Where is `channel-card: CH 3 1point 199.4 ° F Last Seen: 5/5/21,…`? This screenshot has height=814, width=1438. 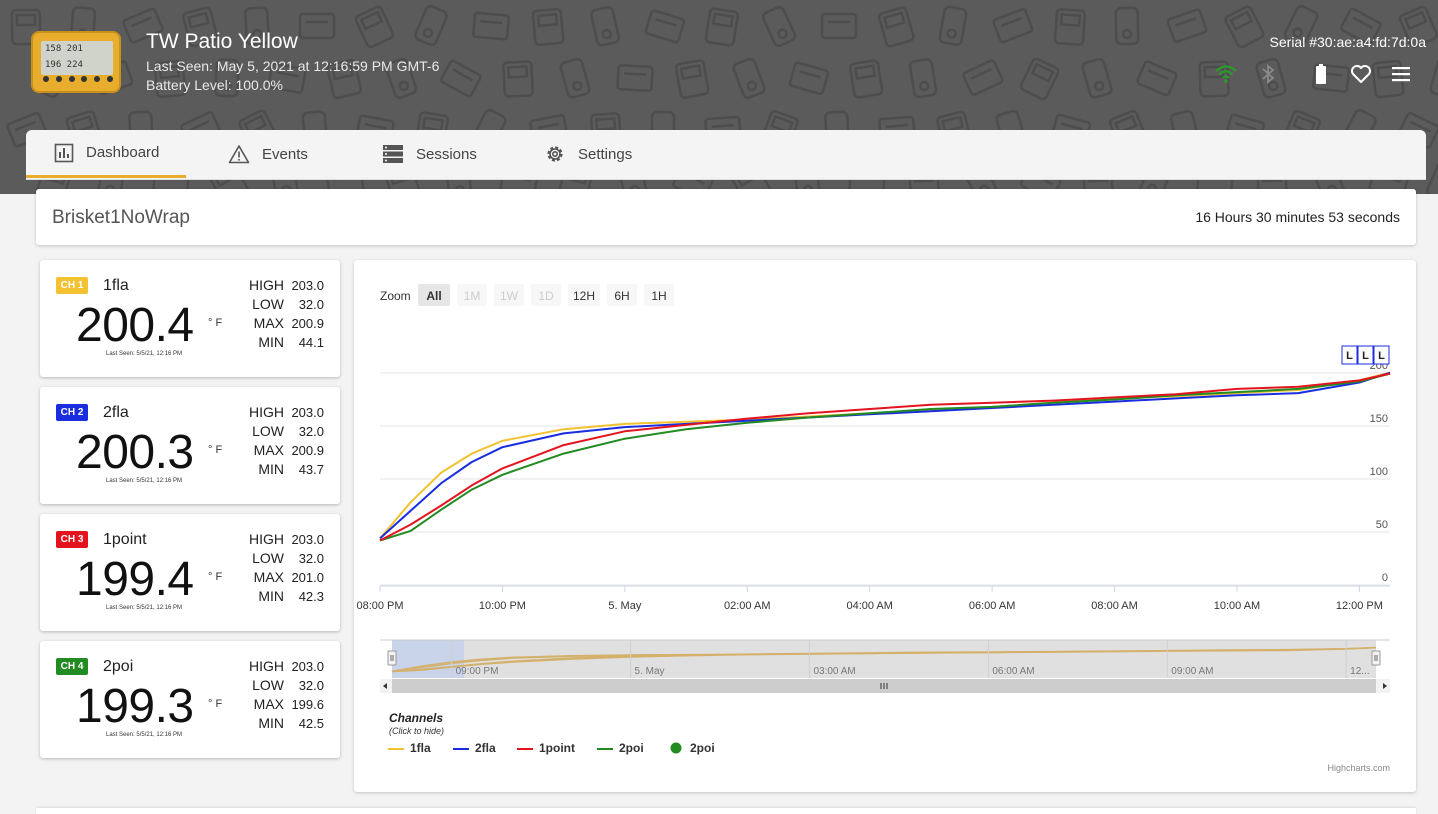
channel-card: CH 3 1point 199.4 ° F Last Seen: 5/5/21,… is located at coordinates (190, 572).